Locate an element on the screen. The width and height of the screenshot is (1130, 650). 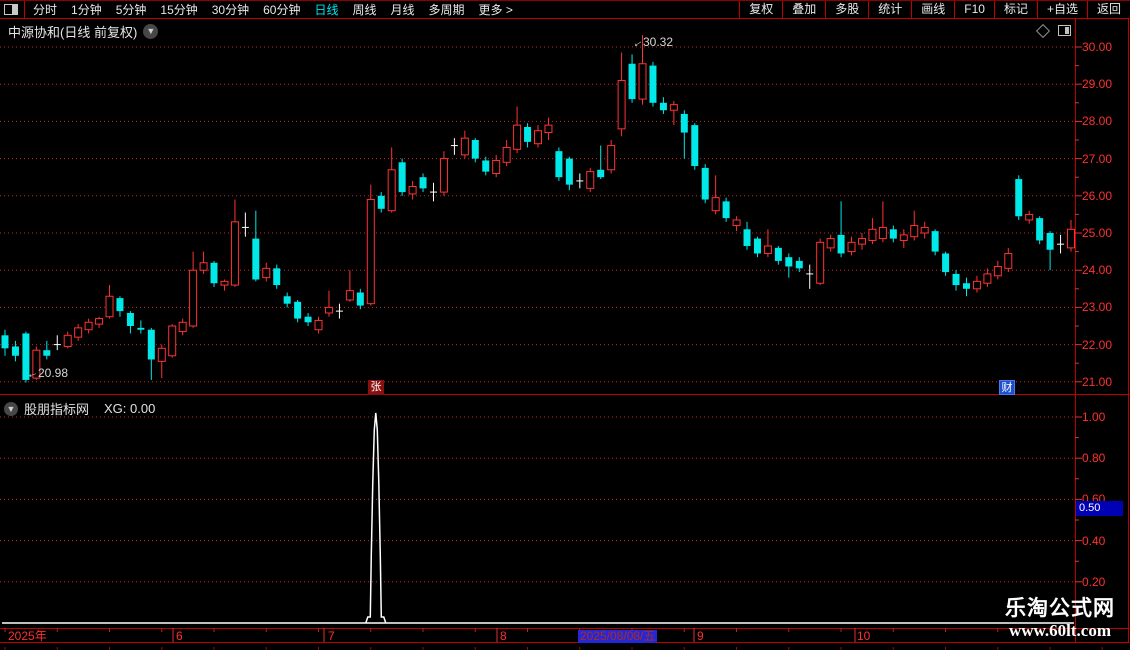
price-axis-label: 29.00 is located at coordinates (1097, 84).